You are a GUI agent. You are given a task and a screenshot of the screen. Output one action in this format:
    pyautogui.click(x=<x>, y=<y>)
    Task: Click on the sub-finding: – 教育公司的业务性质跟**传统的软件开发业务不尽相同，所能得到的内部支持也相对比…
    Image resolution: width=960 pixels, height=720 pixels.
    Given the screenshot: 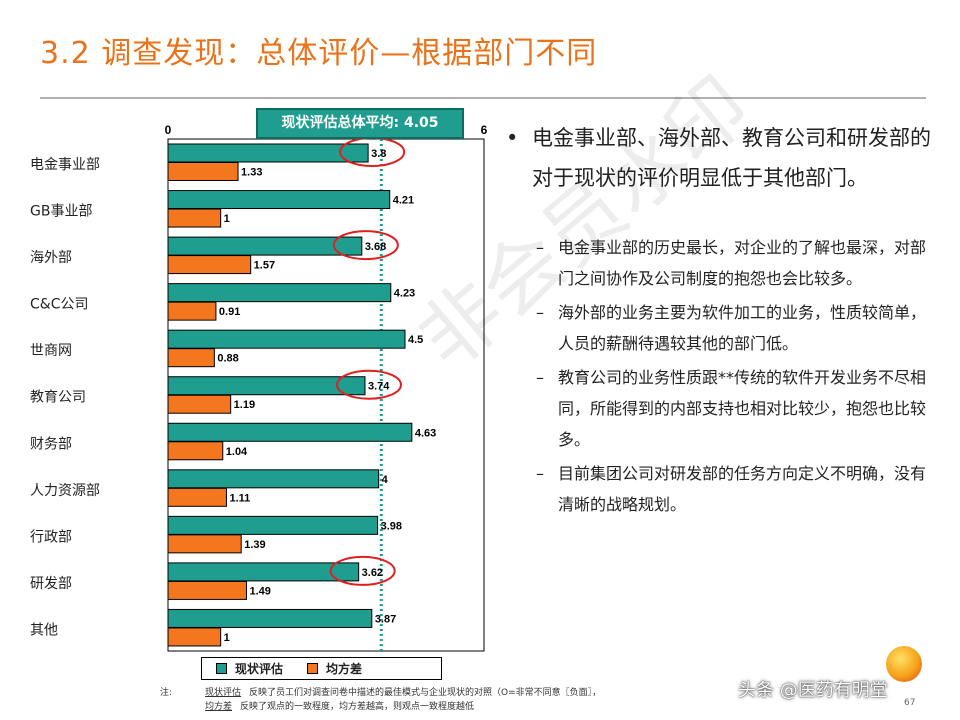 What is the action you would take?
    pyautogui.click(x=721, y=408)
    